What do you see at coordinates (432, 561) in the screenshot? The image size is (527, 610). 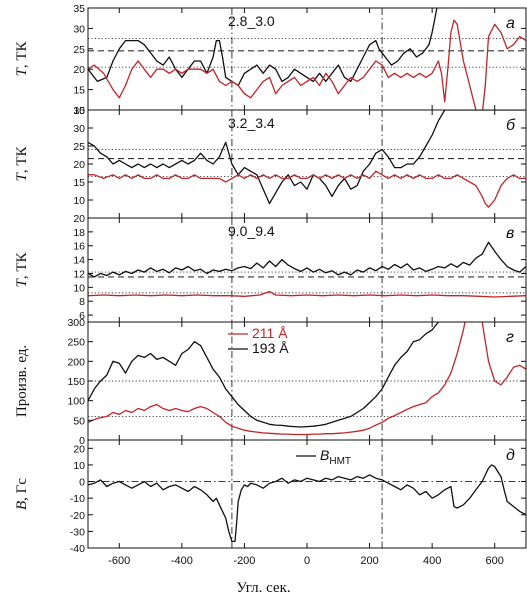 I see `x-tick-label: 400` at bounding box center [432, 561].